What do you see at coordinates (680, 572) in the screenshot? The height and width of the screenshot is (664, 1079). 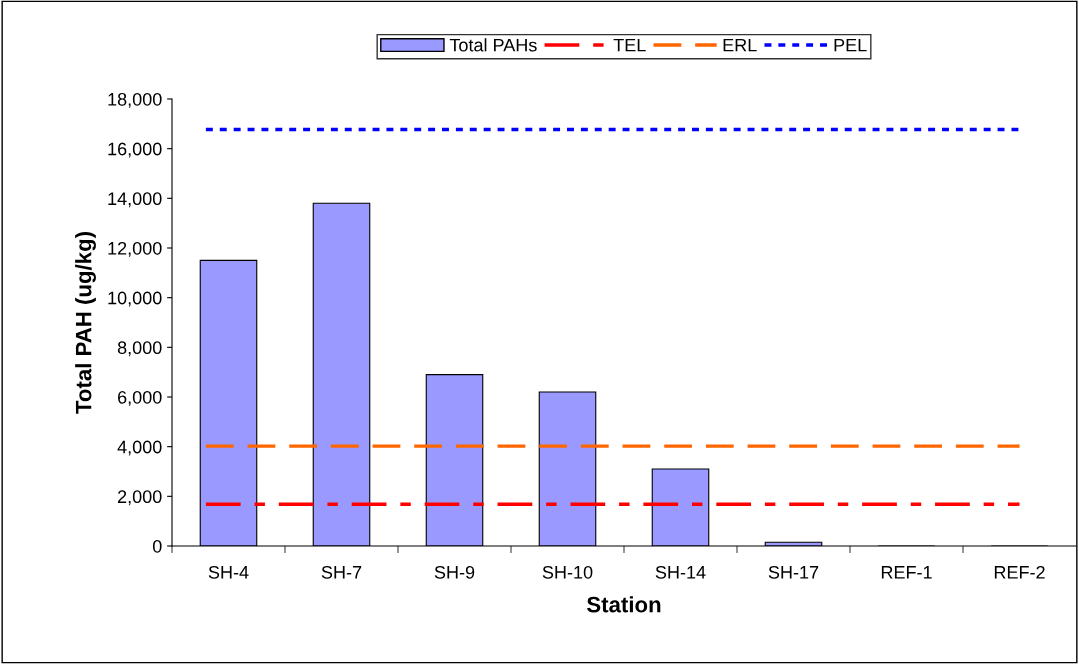 I see `x-tick-label: SH-14` at bounding box center [680, 572].